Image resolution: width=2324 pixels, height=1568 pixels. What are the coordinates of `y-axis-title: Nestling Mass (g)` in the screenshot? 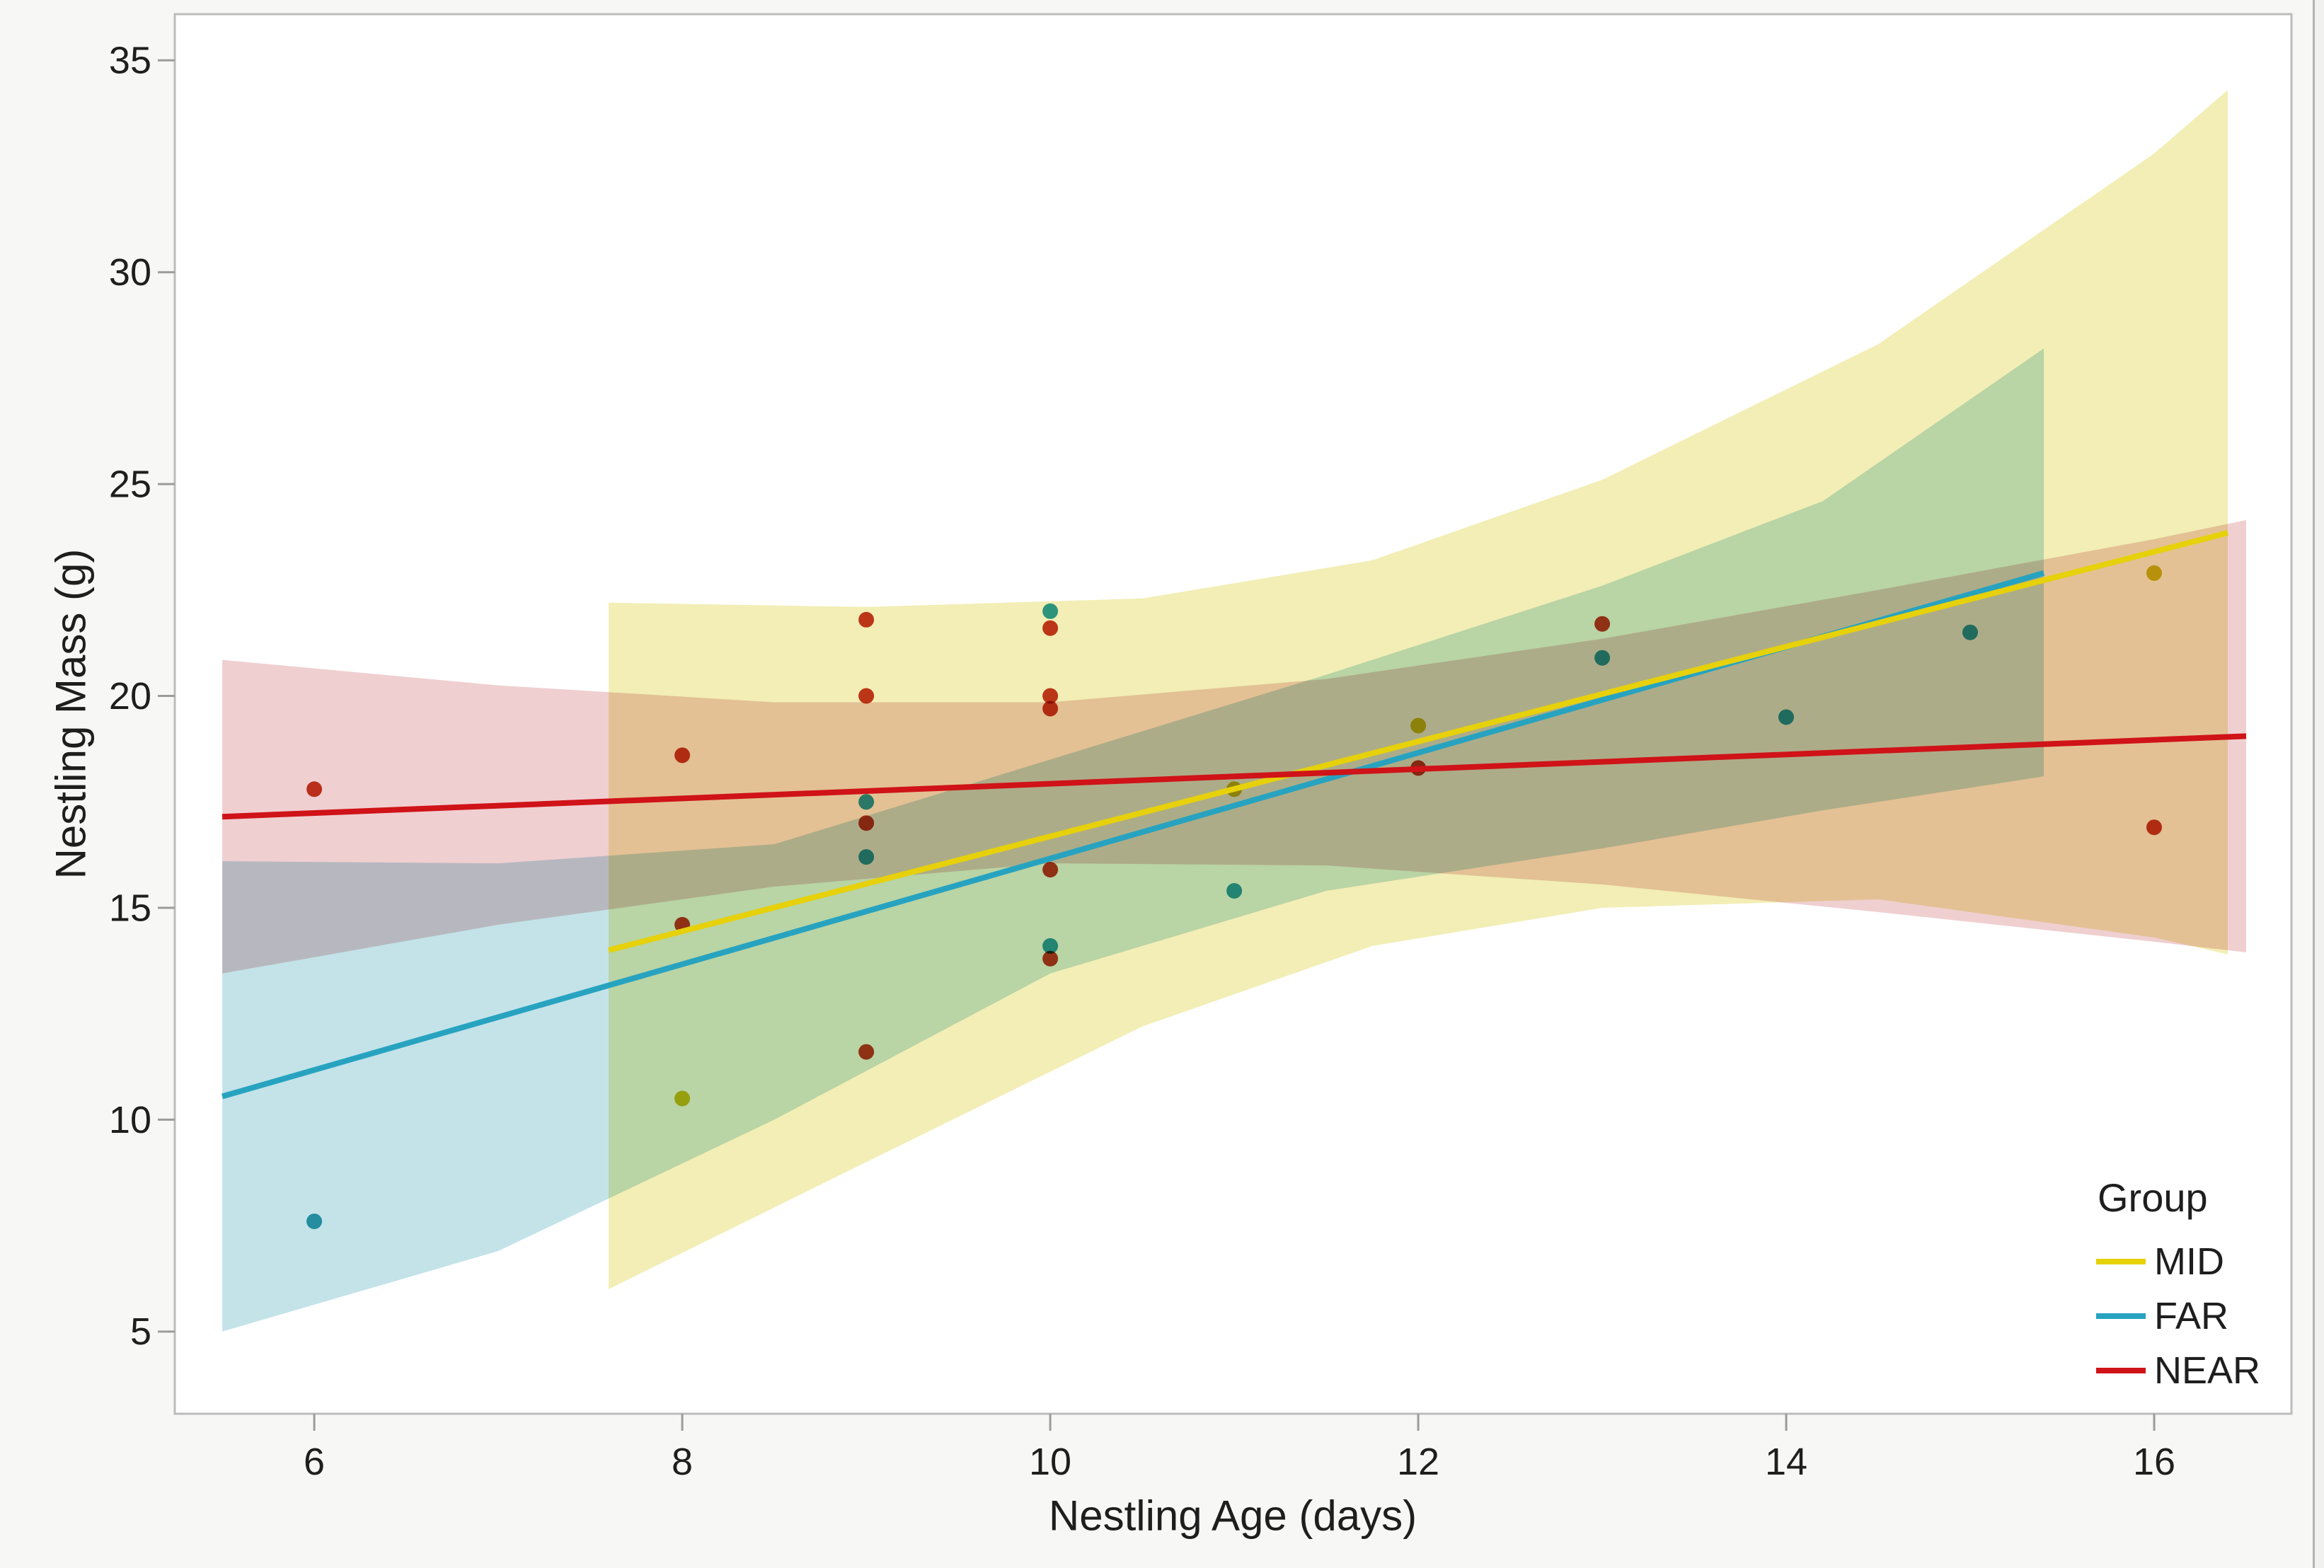 It's located at (71, 714).